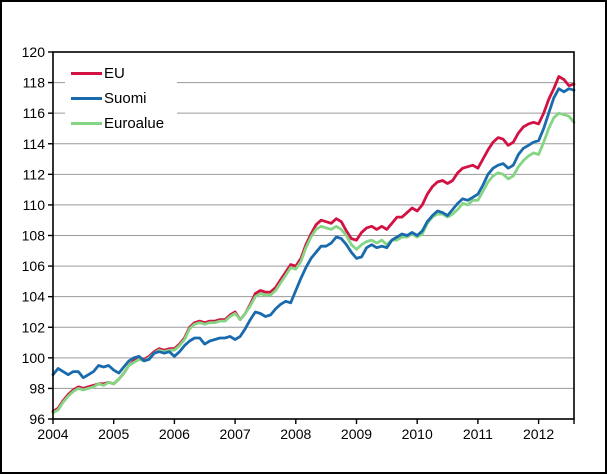 The width and height of the screenshot is (607, 474). I want to click on x-axis-tick-labels: 2004 2005 2006 2007 2008 2009 2010 2011 2012, so click(306, 430).